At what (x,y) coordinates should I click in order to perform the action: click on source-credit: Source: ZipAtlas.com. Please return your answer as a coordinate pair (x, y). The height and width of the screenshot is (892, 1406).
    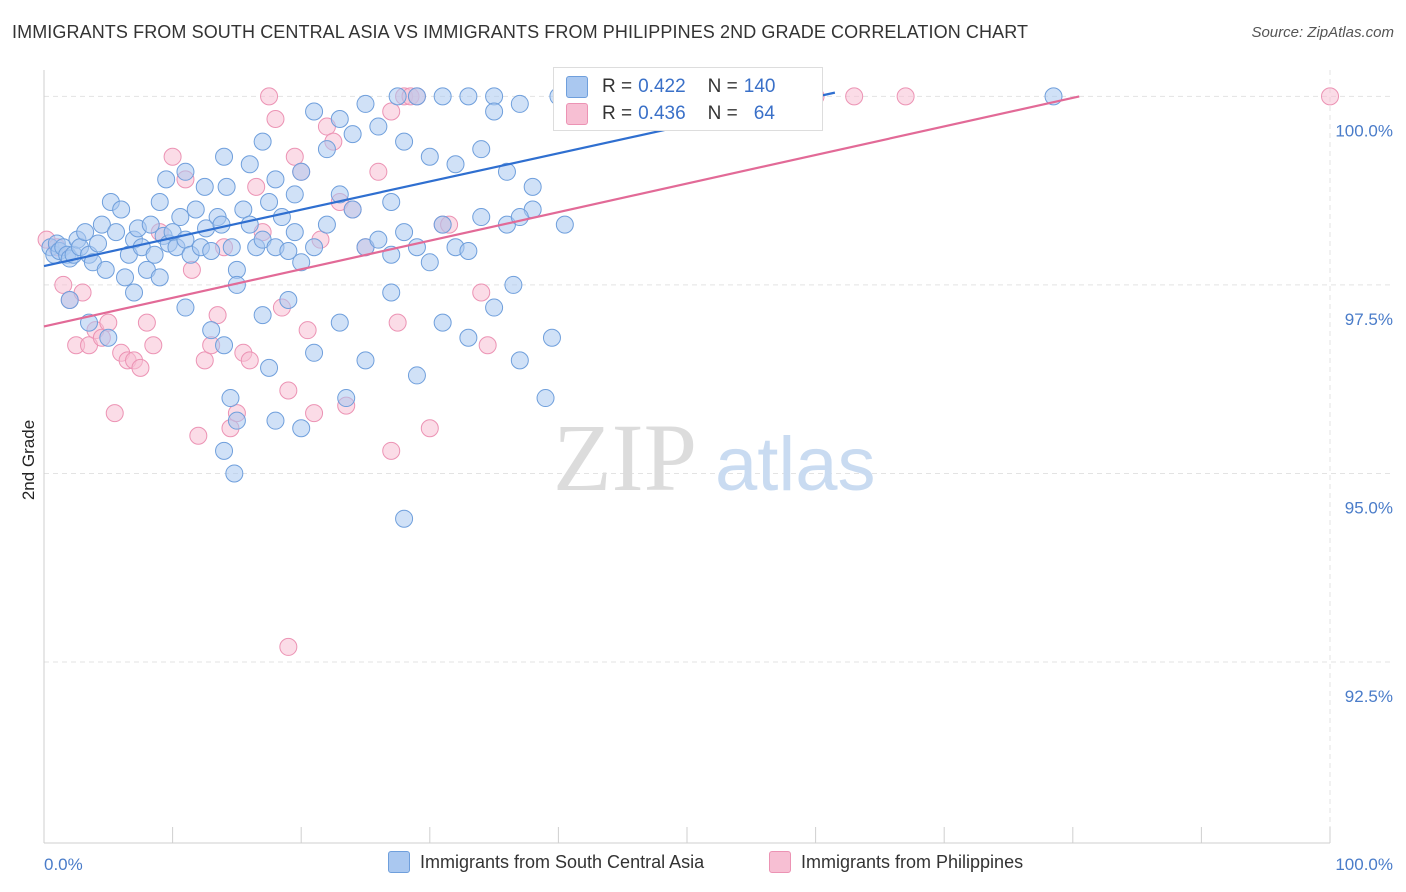
    Looking at the image, I should click on (1322, 32).